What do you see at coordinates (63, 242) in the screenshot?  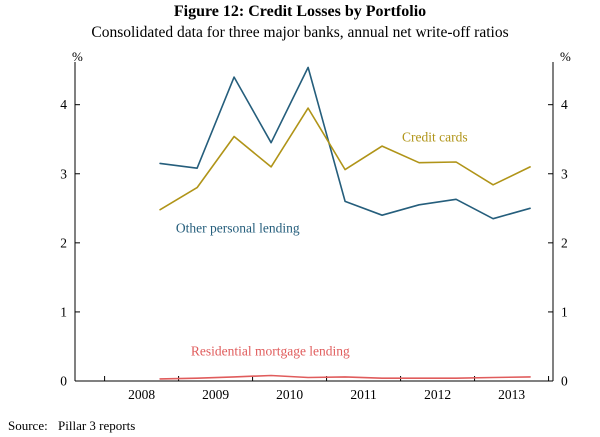 I see `y-tick-label-left: 2` at bounding box center [63, 242].